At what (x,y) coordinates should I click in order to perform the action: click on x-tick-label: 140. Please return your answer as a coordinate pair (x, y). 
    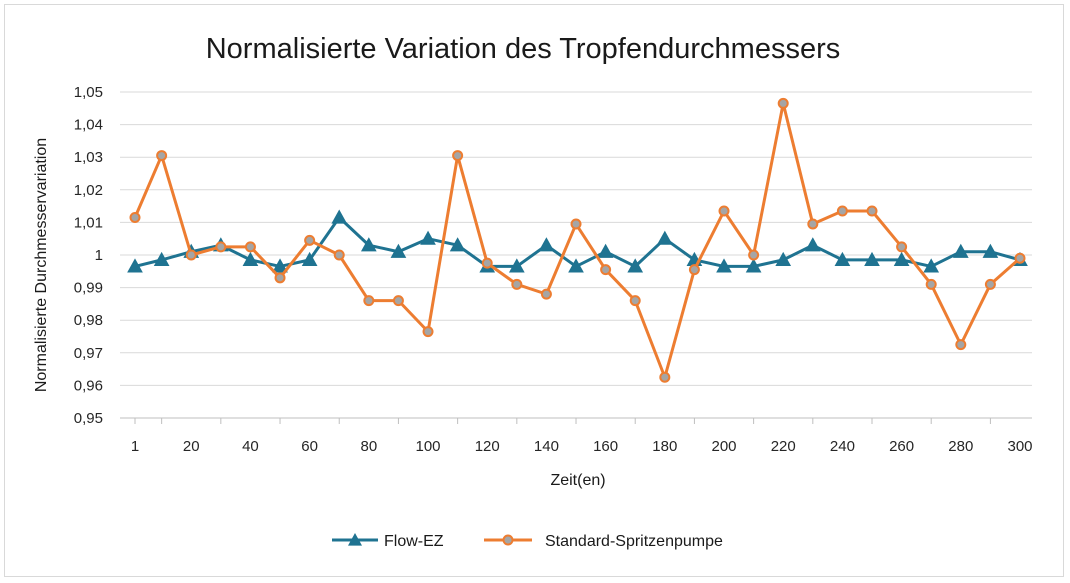
    Looking at the image, I should click on (546, 446).